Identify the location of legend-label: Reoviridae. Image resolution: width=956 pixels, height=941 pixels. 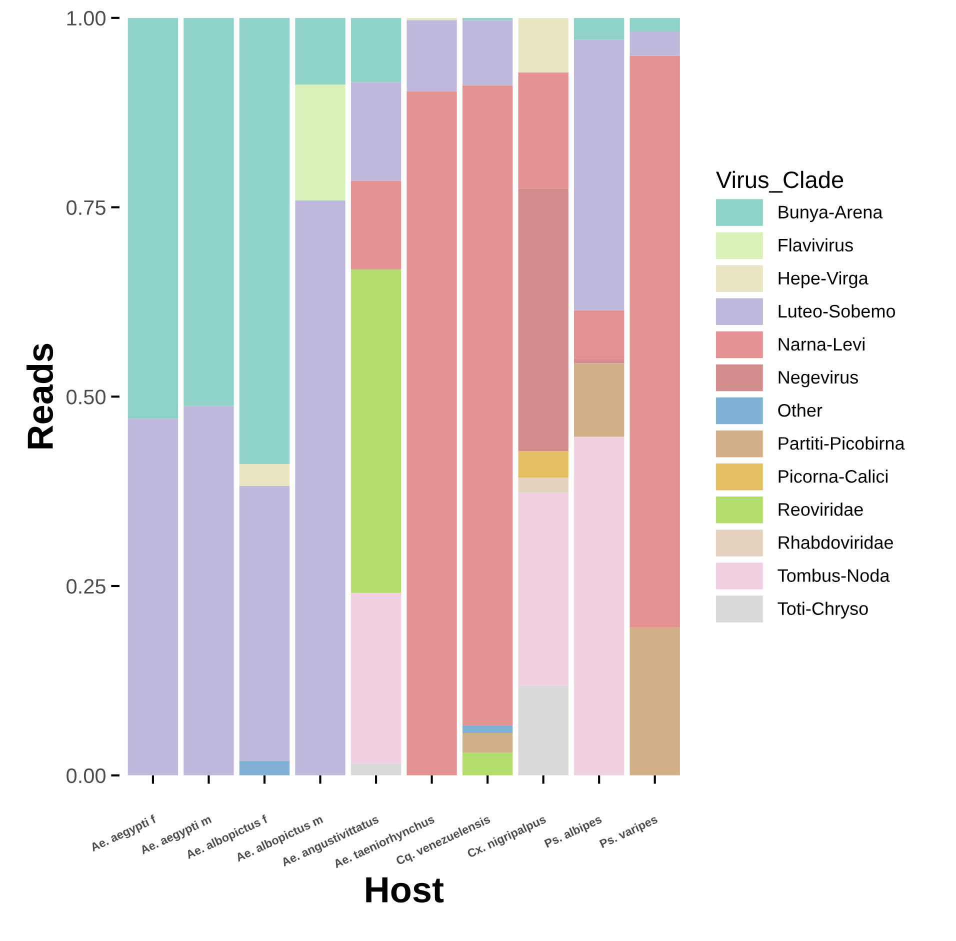
(820, 509).